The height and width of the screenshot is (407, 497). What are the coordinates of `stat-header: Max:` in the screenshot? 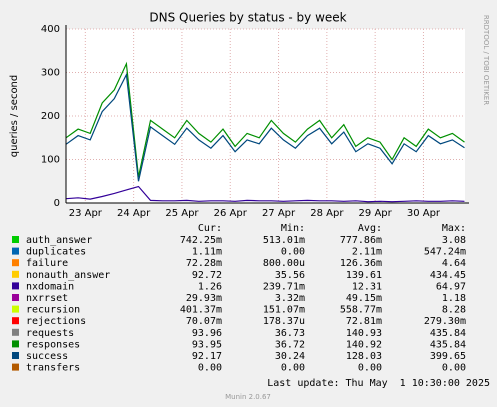 It's located at (454, 228).